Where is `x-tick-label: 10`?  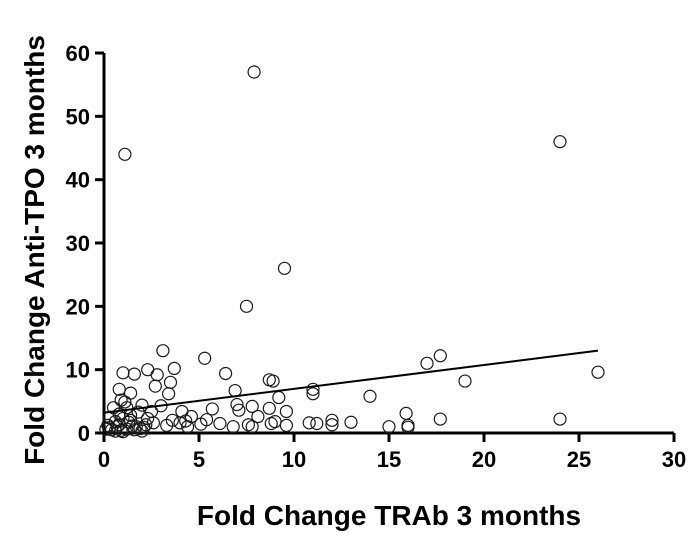
x-tick-label: 10 is located at coordinates (294, 459).